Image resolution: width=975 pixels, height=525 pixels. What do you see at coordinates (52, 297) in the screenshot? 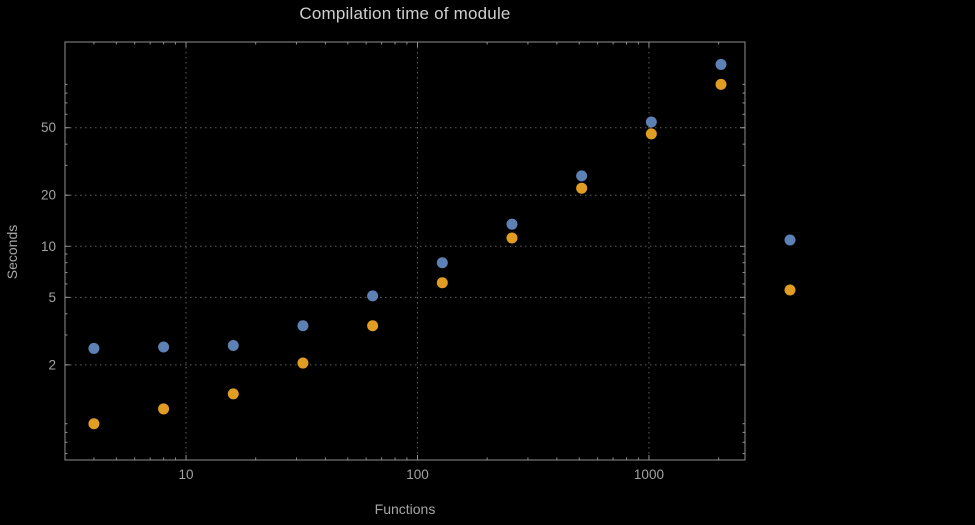
I see `y-tick-label: 5` at bounding box center [52, 297].